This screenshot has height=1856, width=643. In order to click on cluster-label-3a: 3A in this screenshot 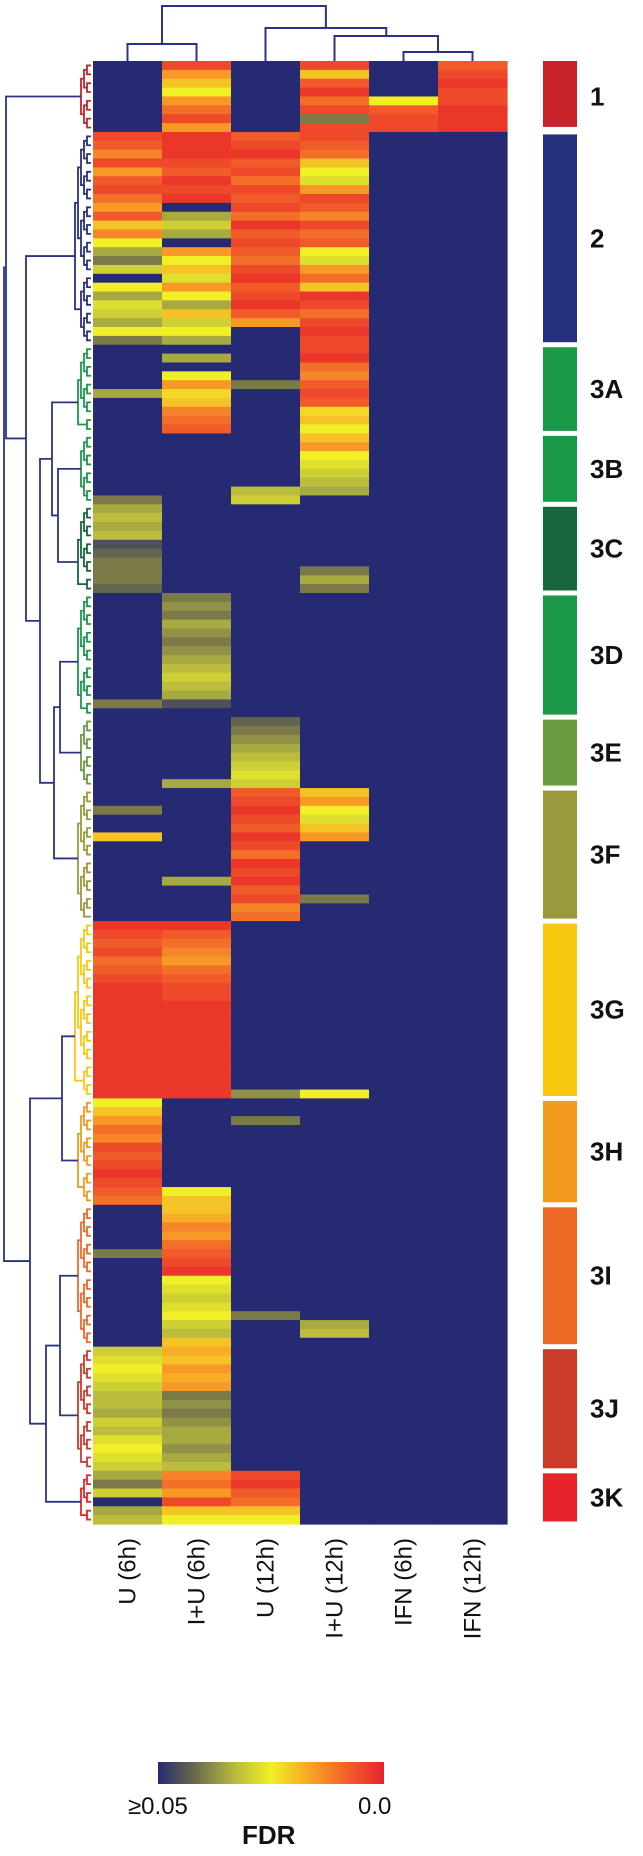, I will do `click(606, 389)`.